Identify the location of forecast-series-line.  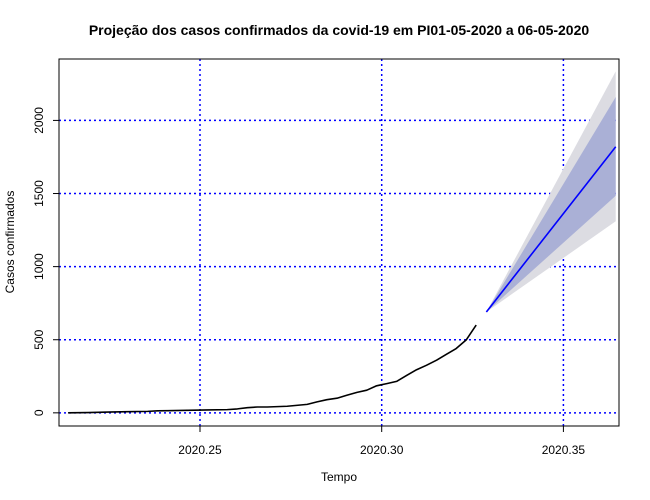
(551, 229).